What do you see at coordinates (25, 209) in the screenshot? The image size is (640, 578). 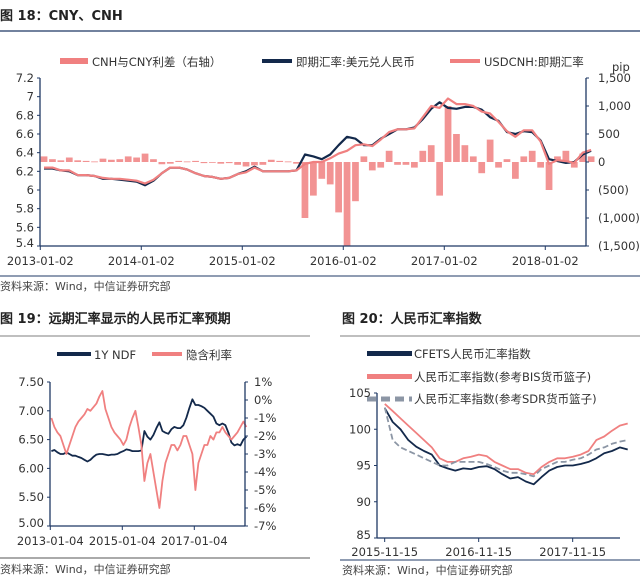 I see `y-tick-label: 5.8` at bounding box center [25, 209].